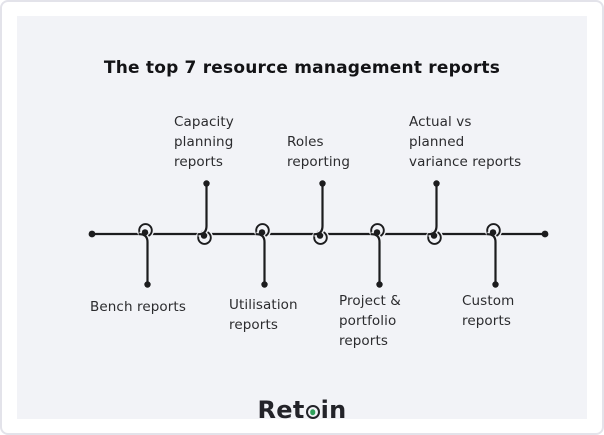 The image size is (604, 435). What do you see at coordinates (488, 311) in the screenshot?
I see `label-custom-reports: Custom reports` at bounding box center [488, 311].